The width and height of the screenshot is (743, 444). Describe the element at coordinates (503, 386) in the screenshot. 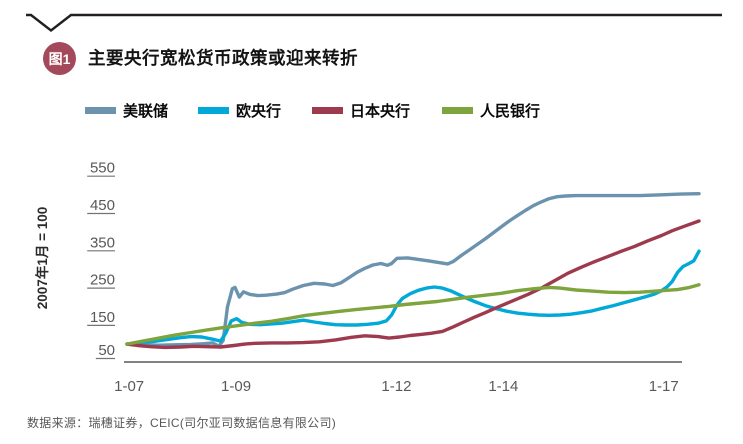

I see `x-tick-label: 1-14` at that location.